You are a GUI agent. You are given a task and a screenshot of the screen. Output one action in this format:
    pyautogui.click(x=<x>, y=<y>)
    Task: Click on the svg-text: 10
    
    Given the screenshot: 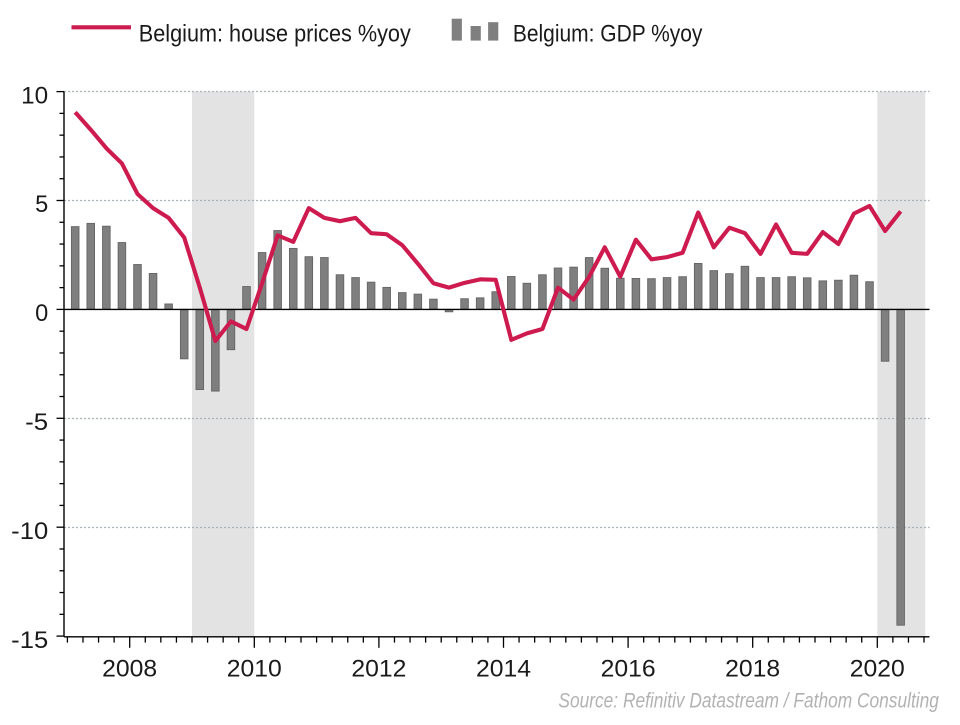 What is the action you would take?
    pyautogui.click(x=34, y=96)
    